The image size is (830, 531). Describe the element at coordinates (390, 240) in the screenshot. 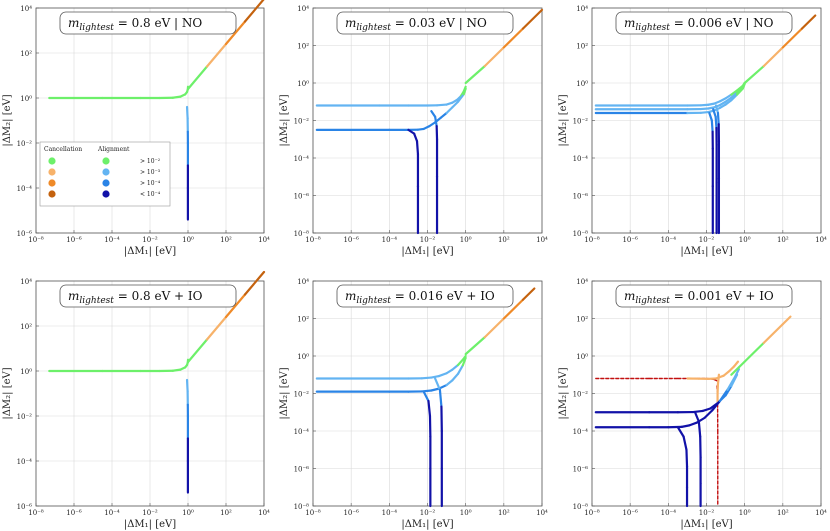

I see `x-tick-label: 10⁻⁴` at that location.